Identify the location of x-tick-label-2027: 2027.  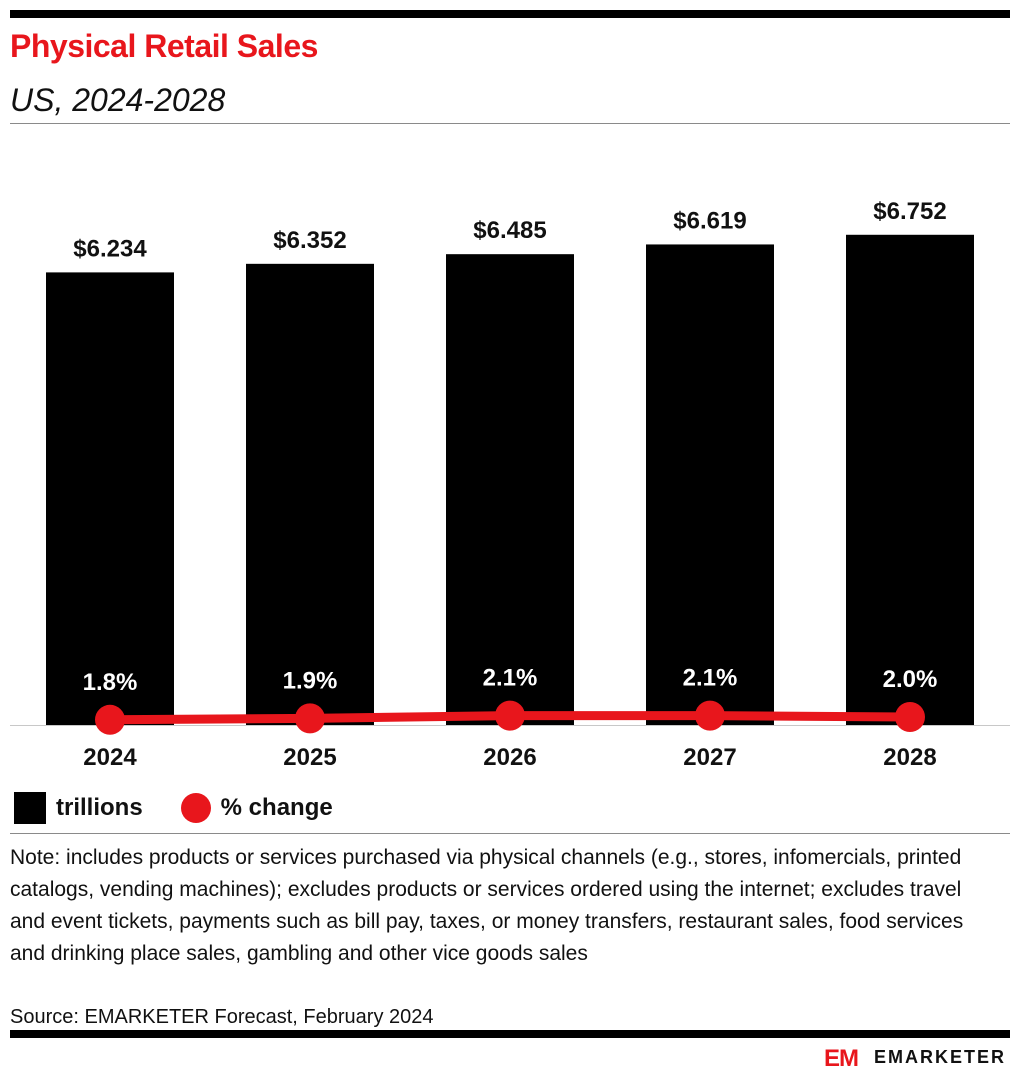
(709, 757).